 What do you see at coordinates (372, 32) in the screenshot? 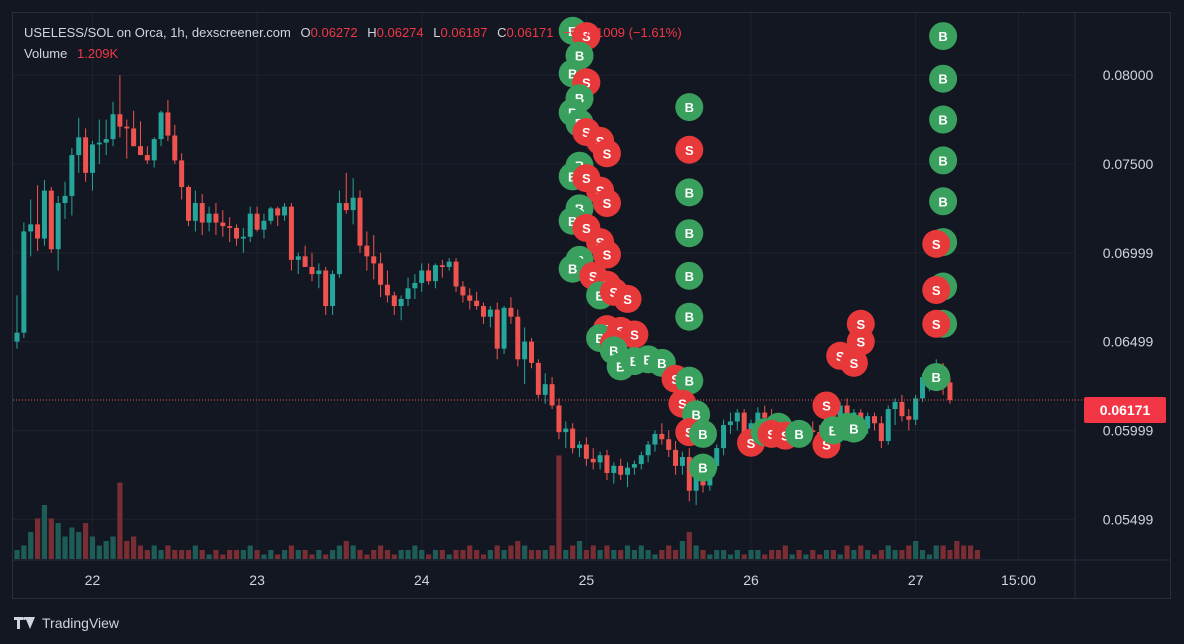
I see `high-label: H` at bounding box center [372, 32].